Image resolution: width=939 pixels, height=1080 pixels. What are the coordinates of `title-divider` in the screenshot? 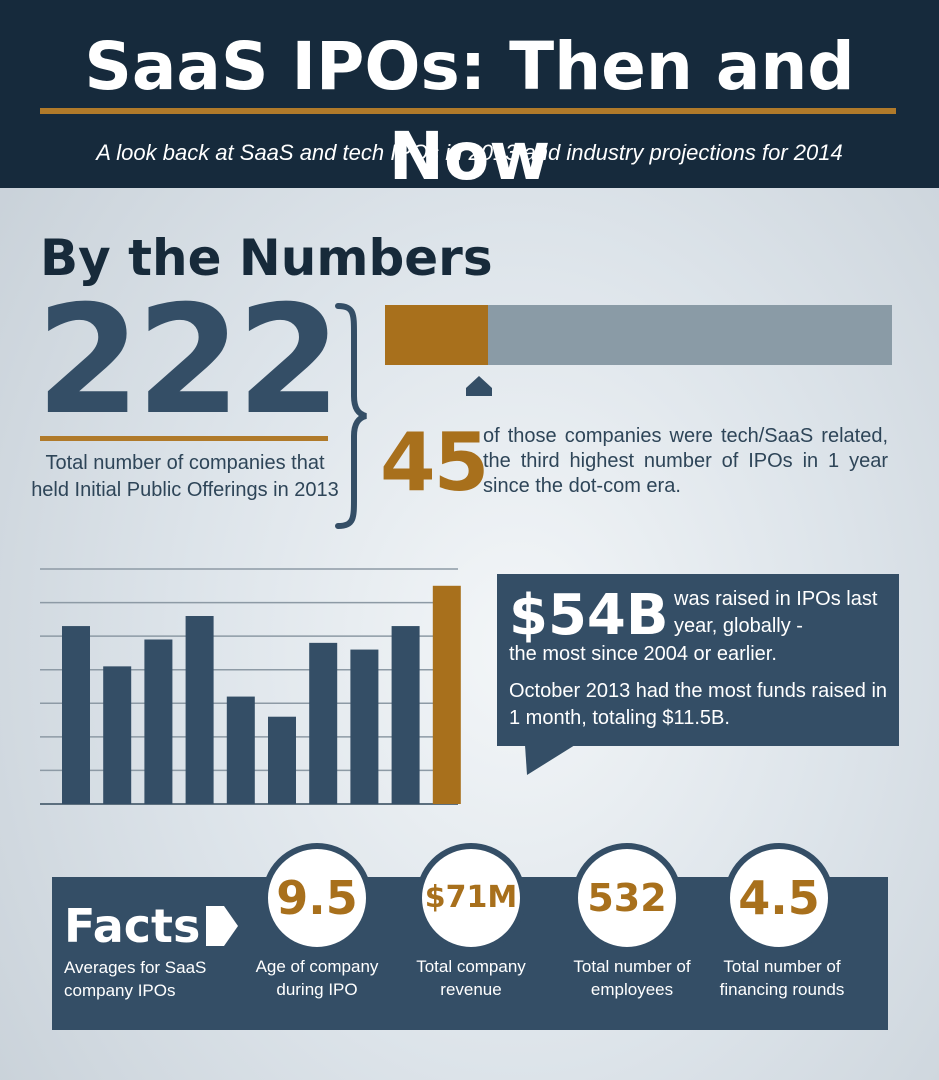 It's located at (468, 111).